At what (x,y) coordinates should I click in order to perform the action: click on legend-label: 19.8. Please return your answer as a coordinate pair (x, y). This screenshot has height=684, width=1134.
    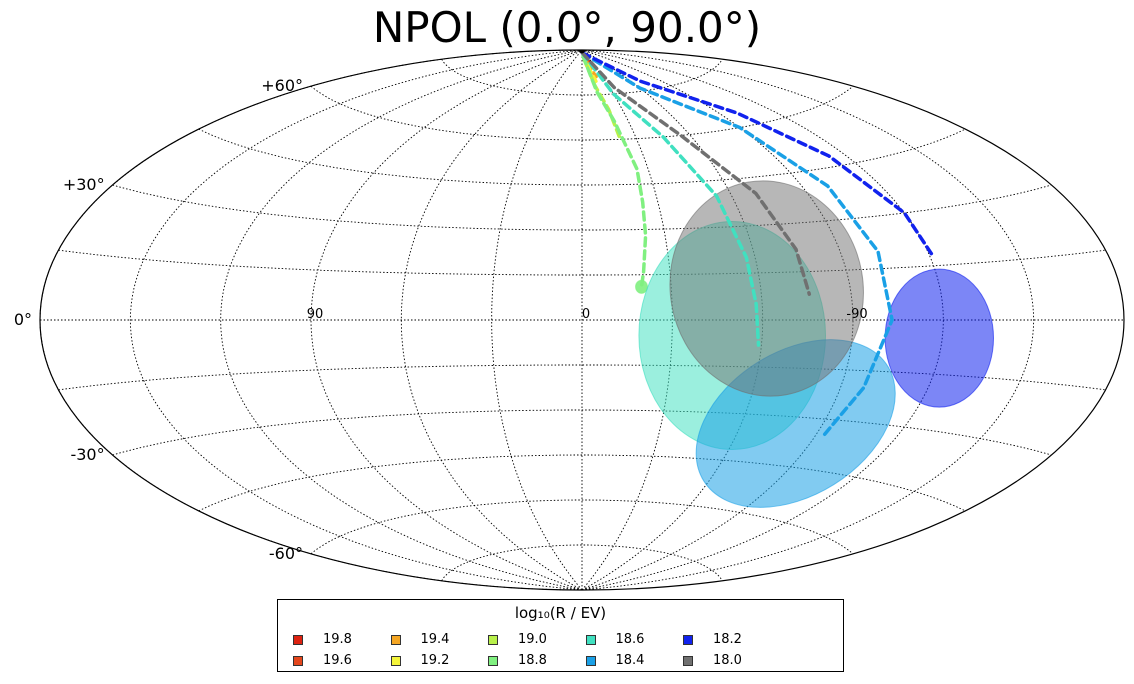
    Looking at the image, I should click on (337, 639).